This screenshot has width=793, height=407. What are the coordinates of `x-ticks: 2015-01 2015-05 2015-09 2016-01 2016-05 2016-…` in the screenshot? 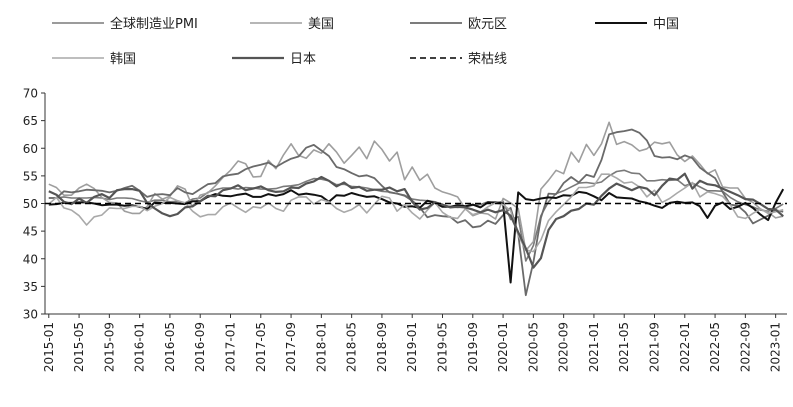 It's located at (412, 343).